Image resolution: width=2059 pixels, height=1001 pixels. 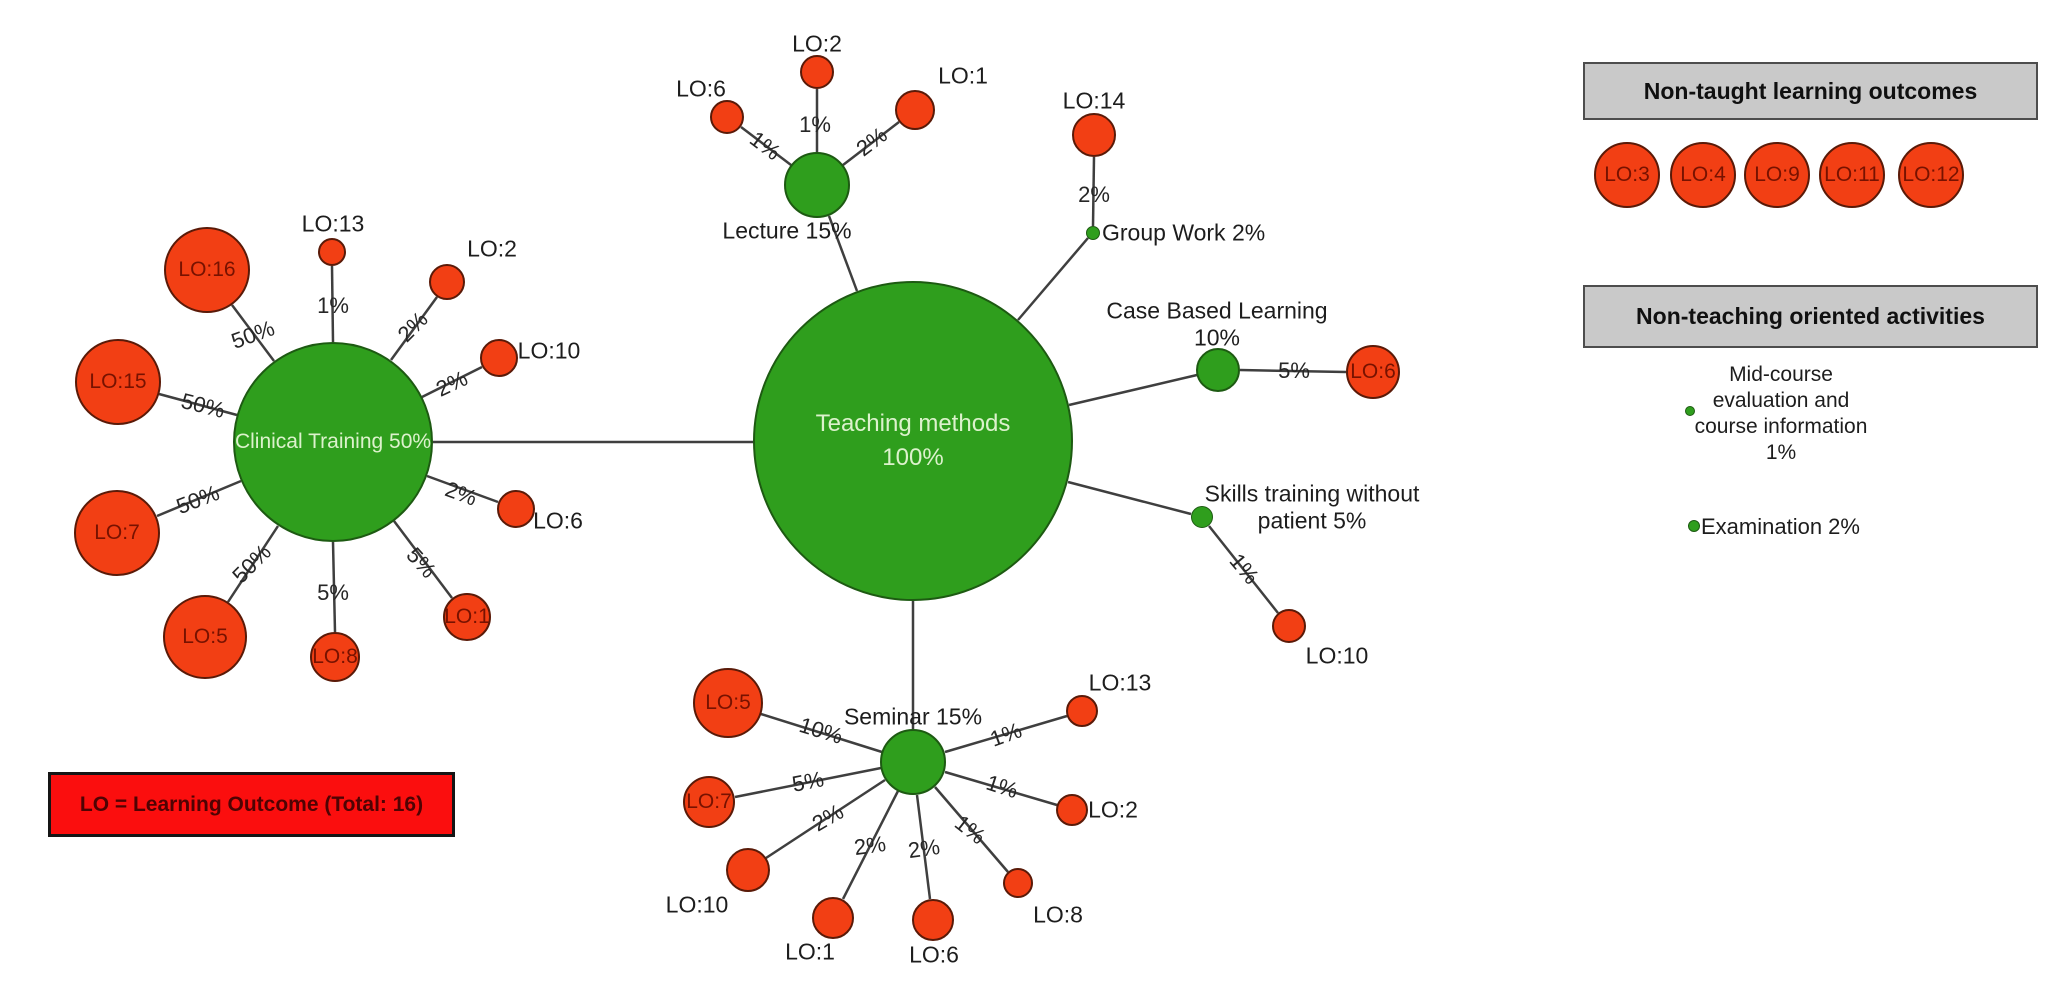 What do you see at coordinates (1690, 411) in the screenshot?
I see `node-midcourse-dot` at bounding box center [1690, 411].